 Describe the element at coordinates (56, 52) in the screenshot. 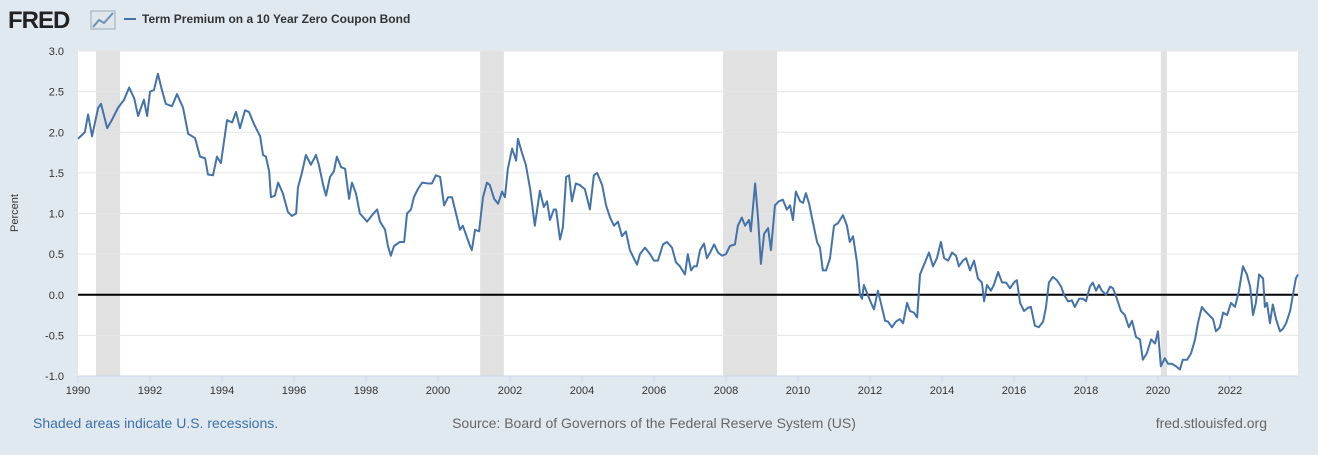

I see `y-tick-label: 3.0` at that location.